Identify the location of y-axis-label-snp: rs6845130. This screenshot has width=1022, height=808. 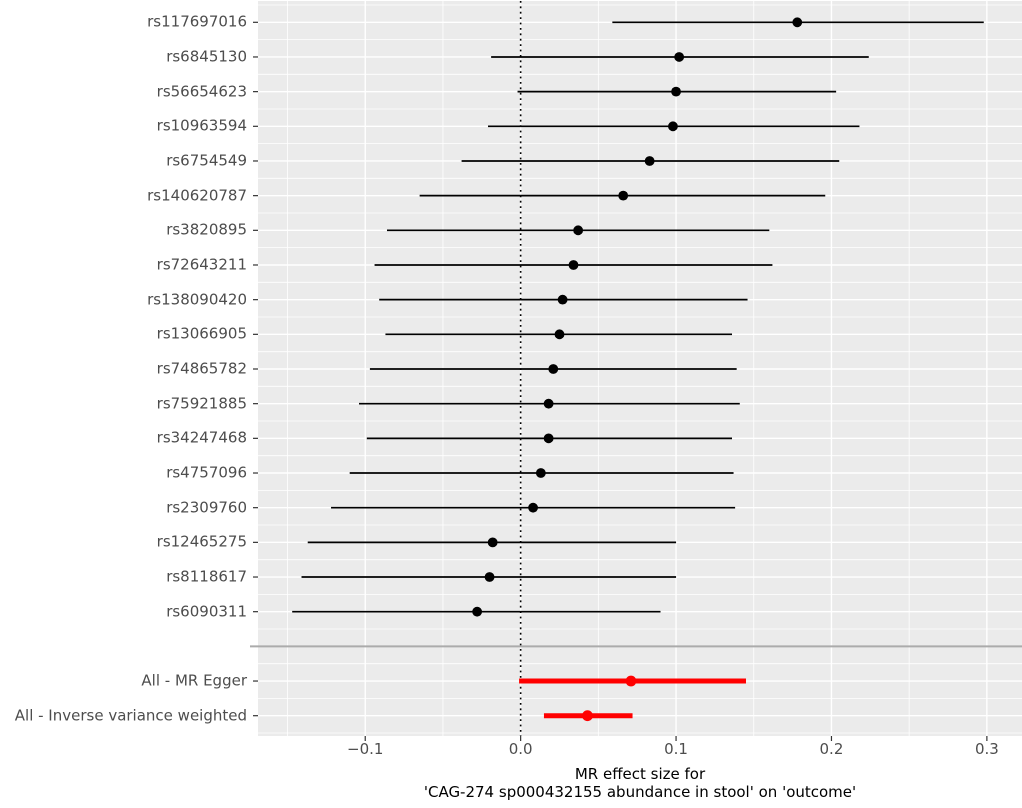
(206, 56).